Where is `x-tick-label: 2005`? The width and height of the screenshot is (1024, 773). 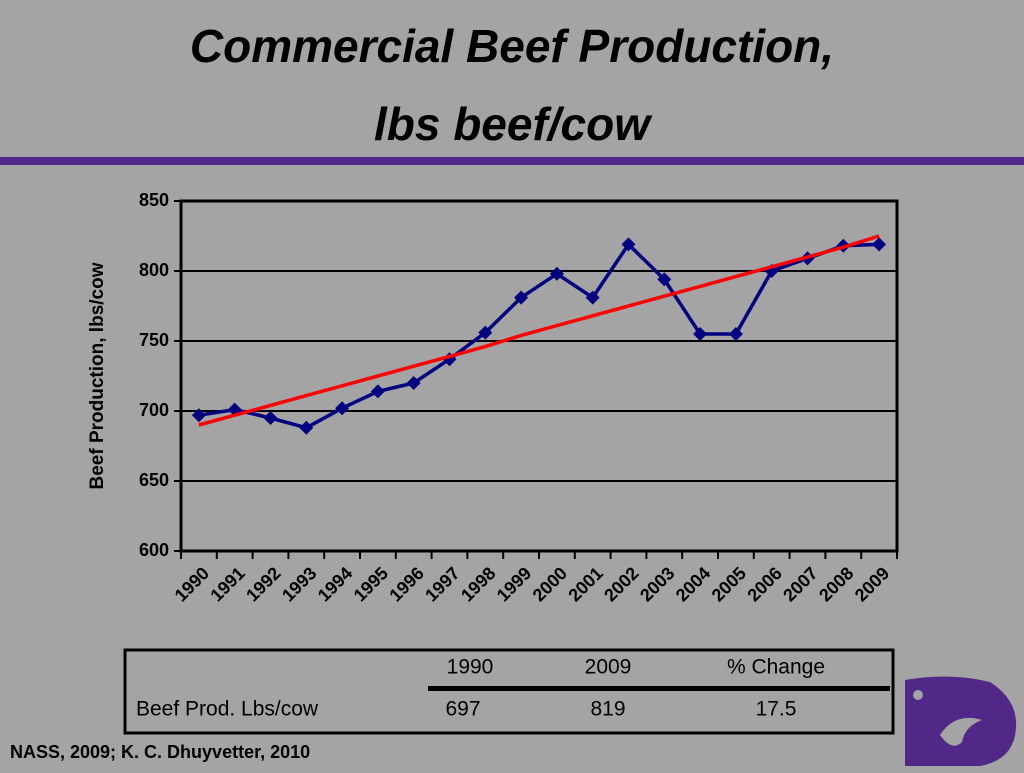
x-tick-label: 2005 is located at coordinates (729, 584).